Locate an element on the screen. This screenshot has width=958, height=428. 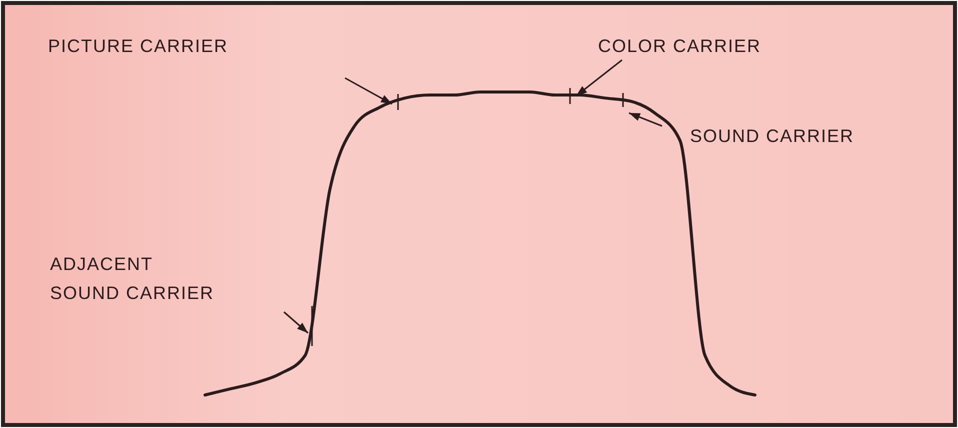
text: COLOR CARRIER is located at coordinates (680, 46).